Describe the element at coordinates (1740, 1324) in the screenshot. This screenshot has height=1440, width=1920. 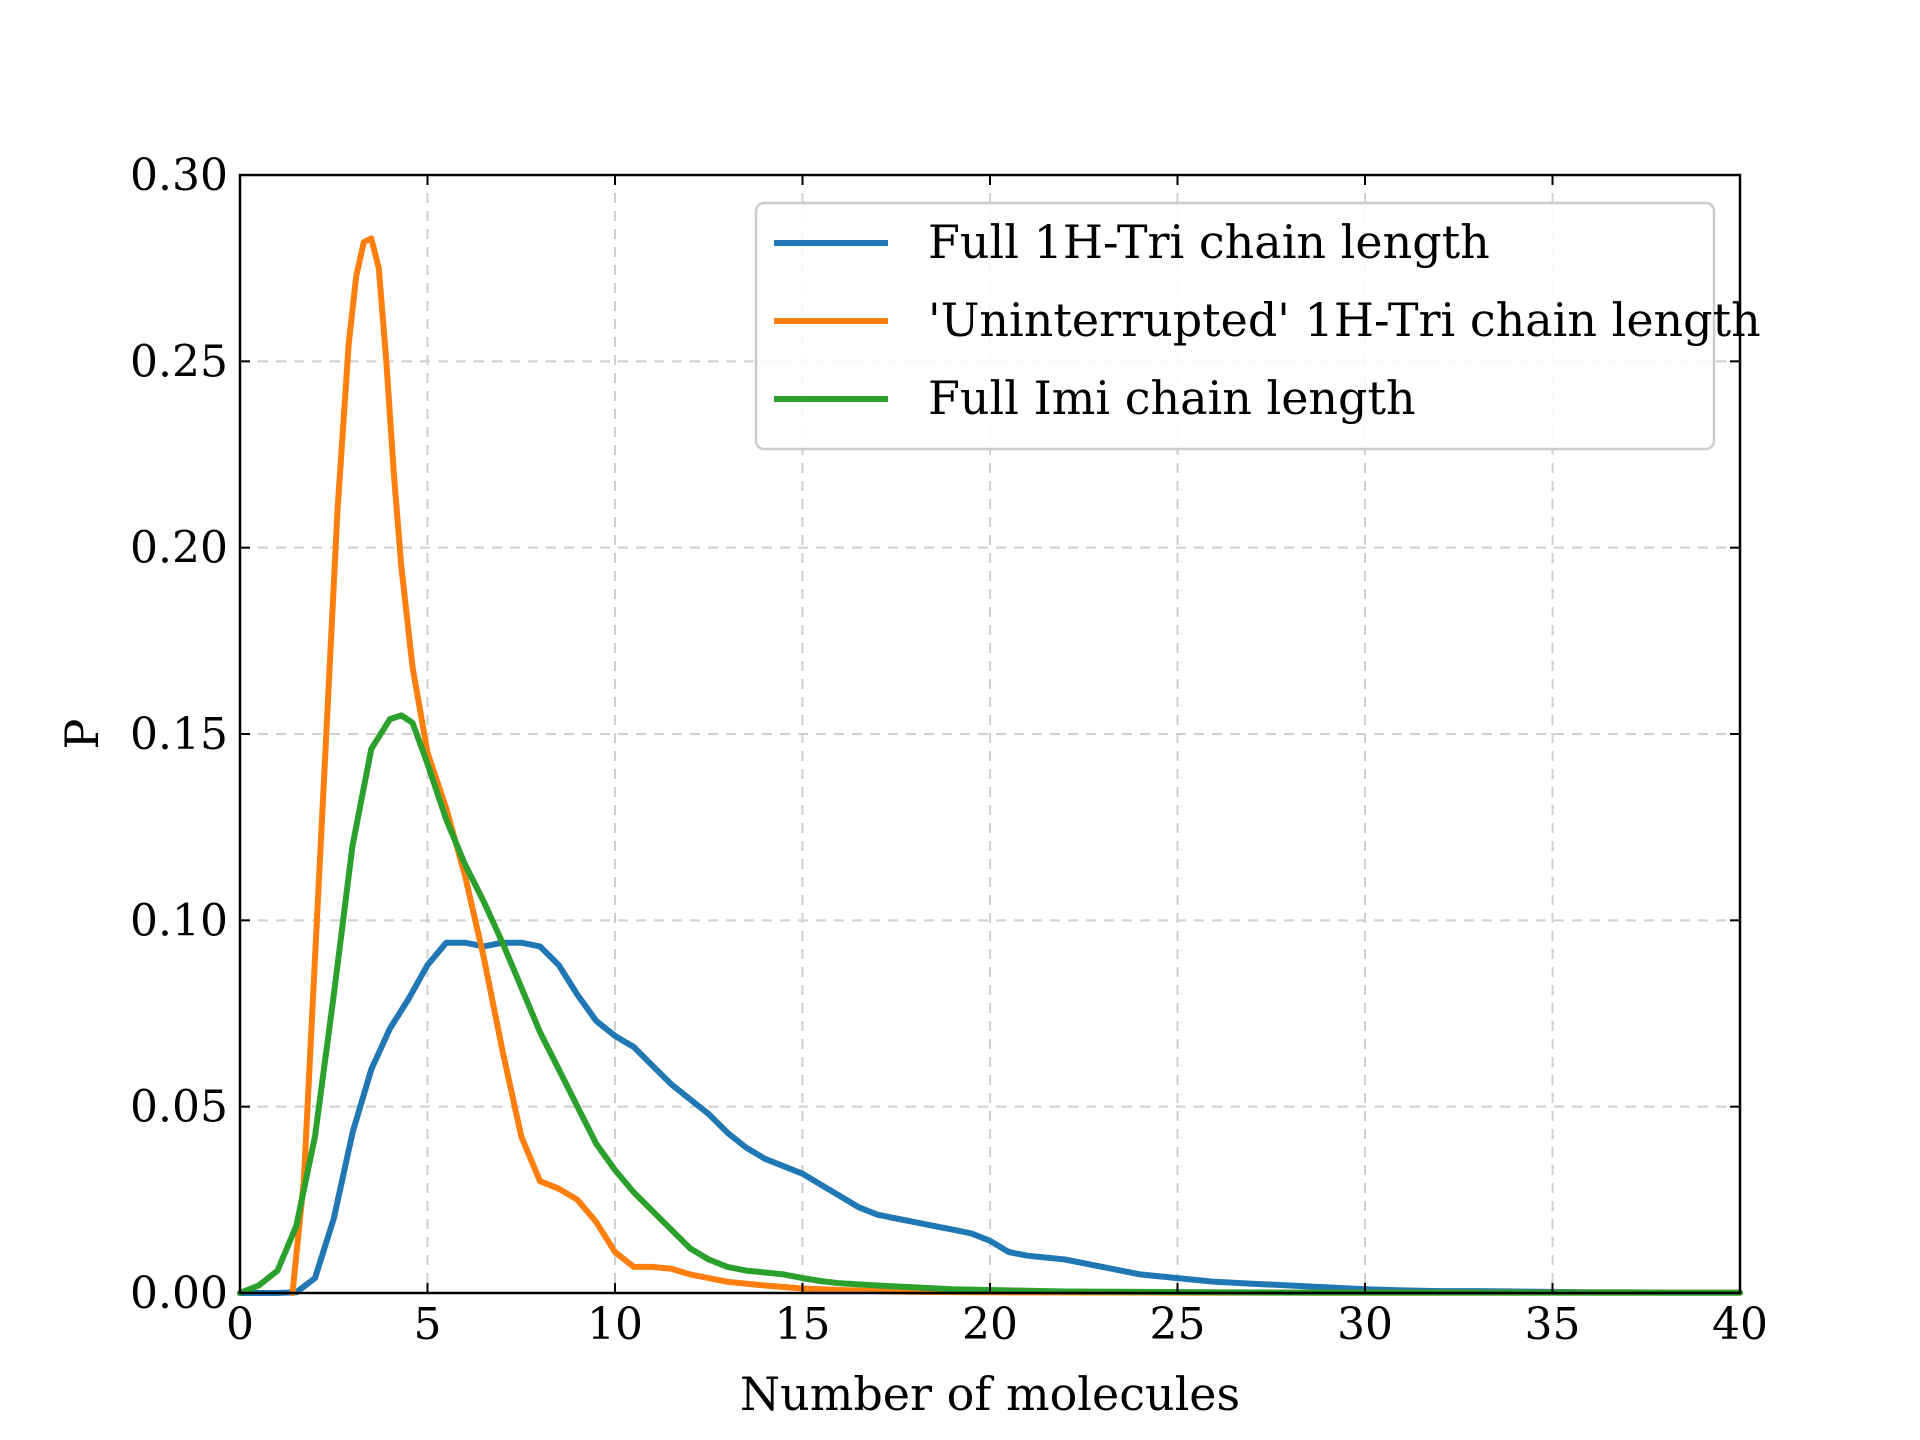
I see `x-tick-label: 40` at that location.